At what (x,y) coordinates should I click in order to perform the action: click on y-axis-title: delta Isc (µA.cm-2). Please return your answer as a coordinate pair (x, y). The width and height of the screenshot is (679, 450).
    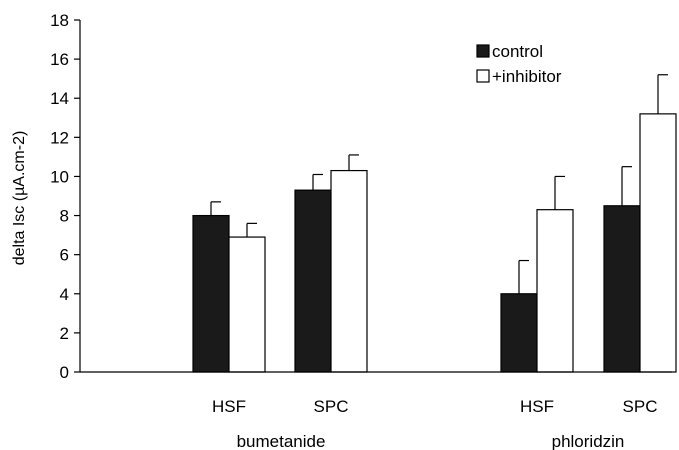
    Looking at the image, I should click on (19, 198).